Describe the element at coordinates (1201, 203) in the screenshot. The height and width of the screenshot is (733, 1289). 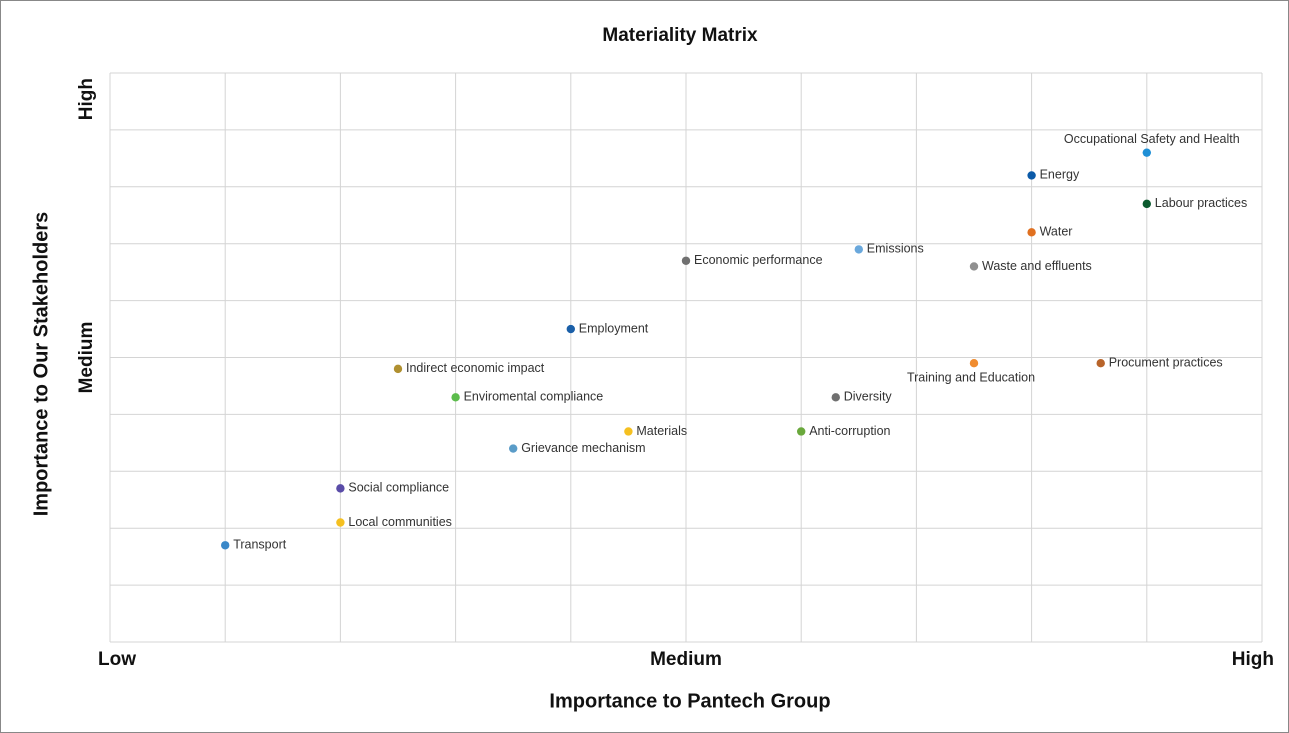
I see `point-label: Labour practices` at that location.